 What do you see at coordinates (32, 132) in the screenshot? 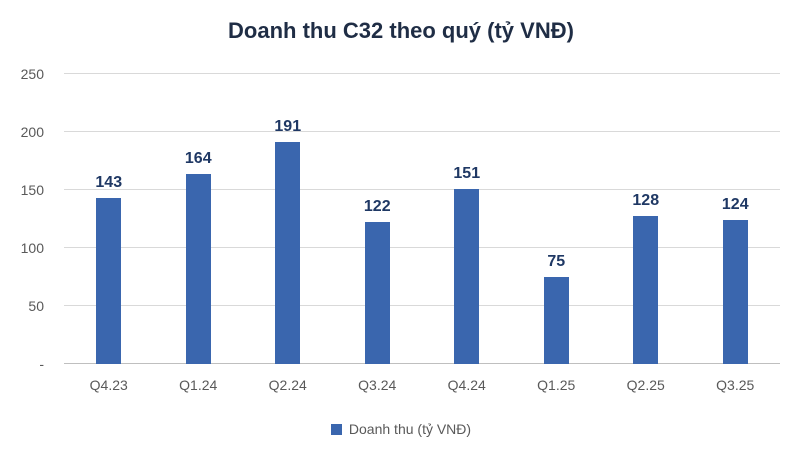
I see `y-tick-label: 200` at bounding box center [32, 132].